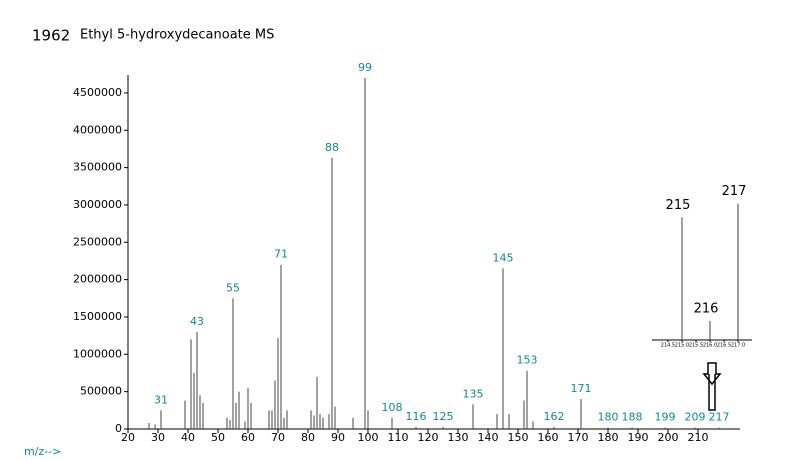 This screenshot has width=800, height=461. What do you see at coordinates (128, 437) in the screenshot?
I see `x-tick-label: 20` at bounding box center [128, 437].